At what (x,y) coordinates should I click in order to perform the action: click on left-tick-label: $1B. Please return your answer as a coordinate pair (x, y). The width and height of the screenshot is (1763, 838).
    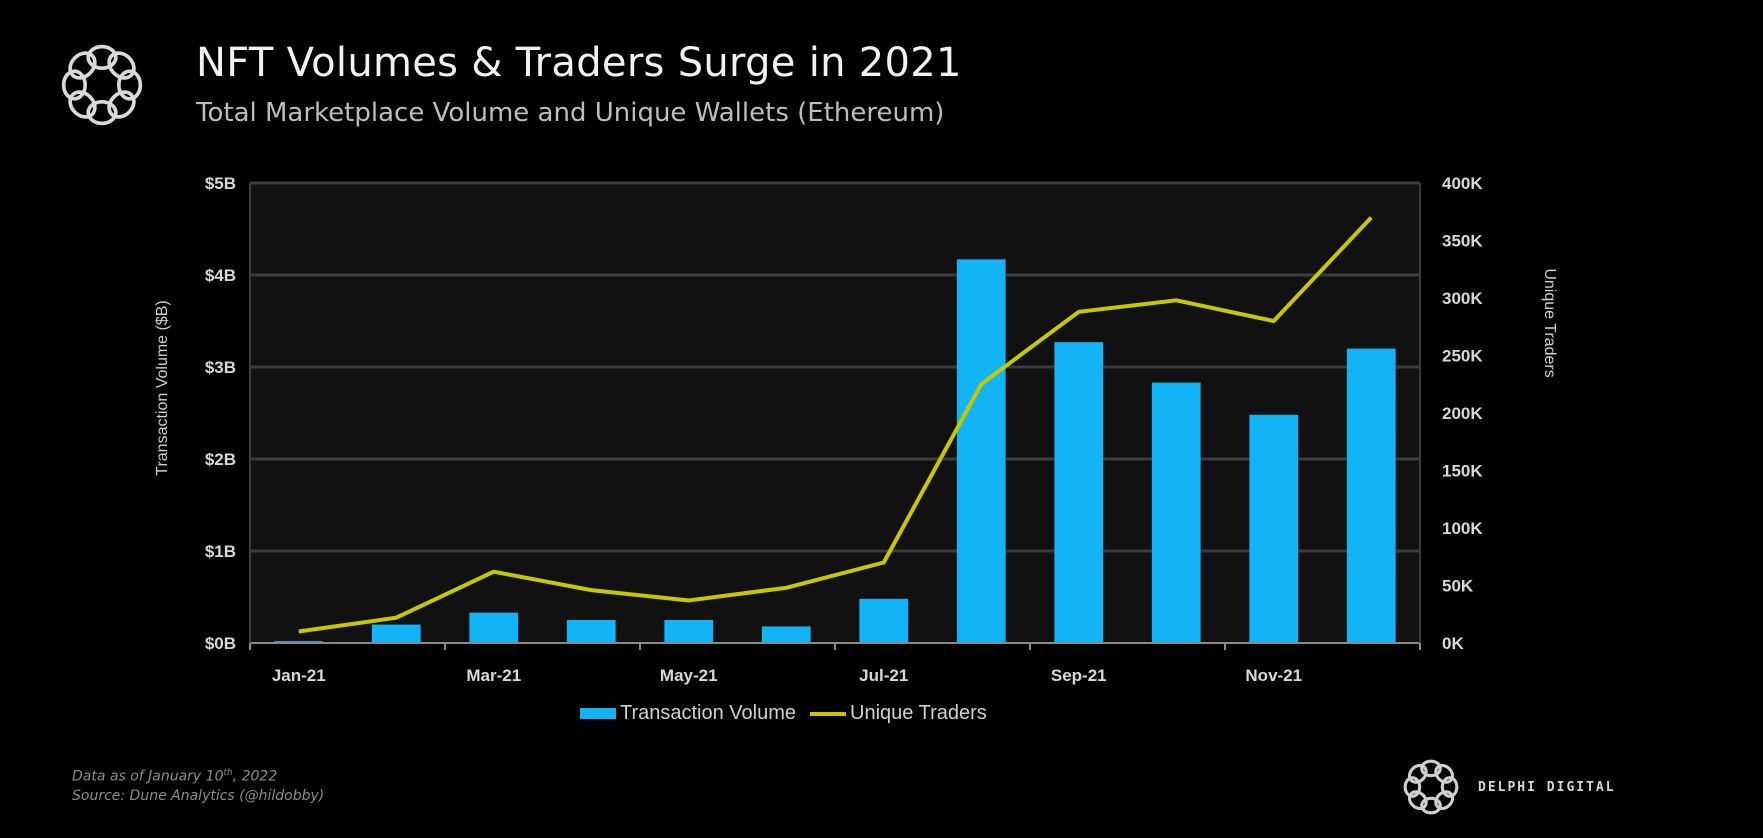
    Looking at the image, I should click on (220, 551).